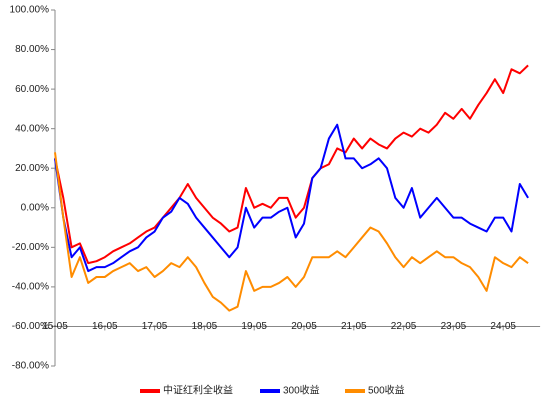  I want to click on x-tick-label: 23-05, so click(454, 326).